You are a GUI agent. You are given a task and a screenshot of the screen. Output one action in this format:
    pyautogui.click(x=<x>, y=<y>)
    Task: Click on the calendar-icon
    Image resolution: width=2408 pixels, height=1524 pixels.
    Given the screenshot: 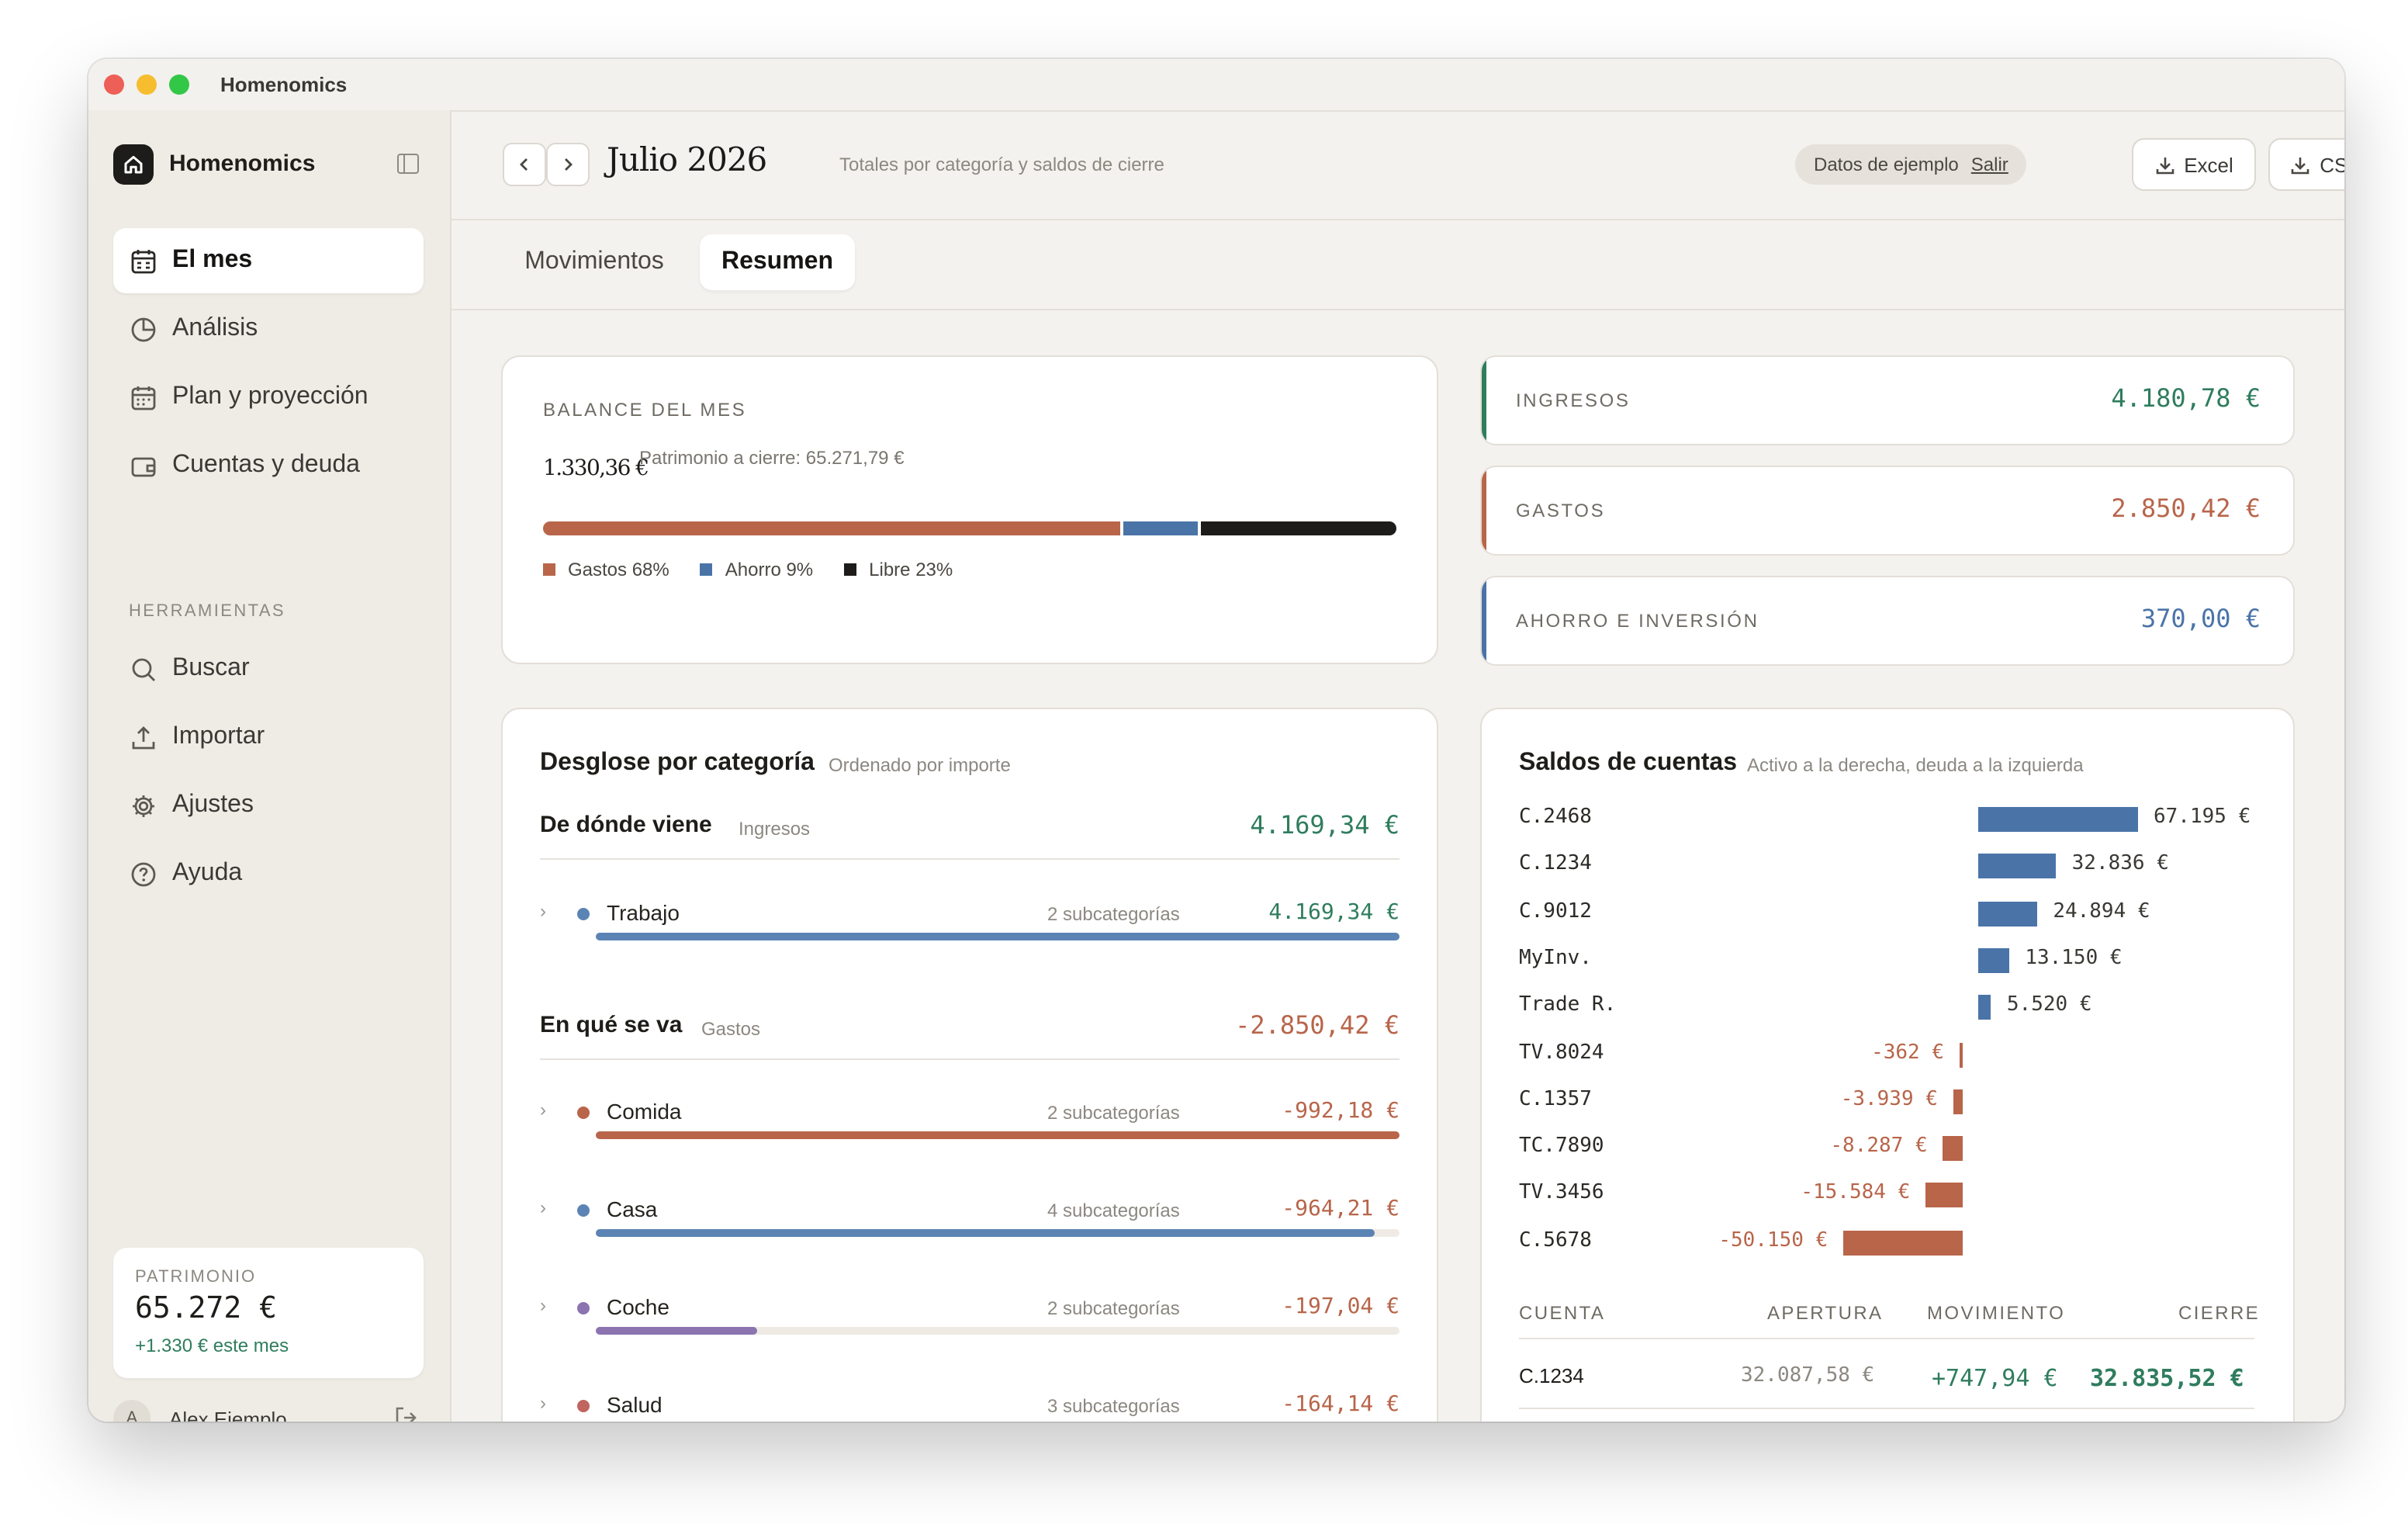 What is the action you would take?
    pyautogui.click(x=143, y=261)
    